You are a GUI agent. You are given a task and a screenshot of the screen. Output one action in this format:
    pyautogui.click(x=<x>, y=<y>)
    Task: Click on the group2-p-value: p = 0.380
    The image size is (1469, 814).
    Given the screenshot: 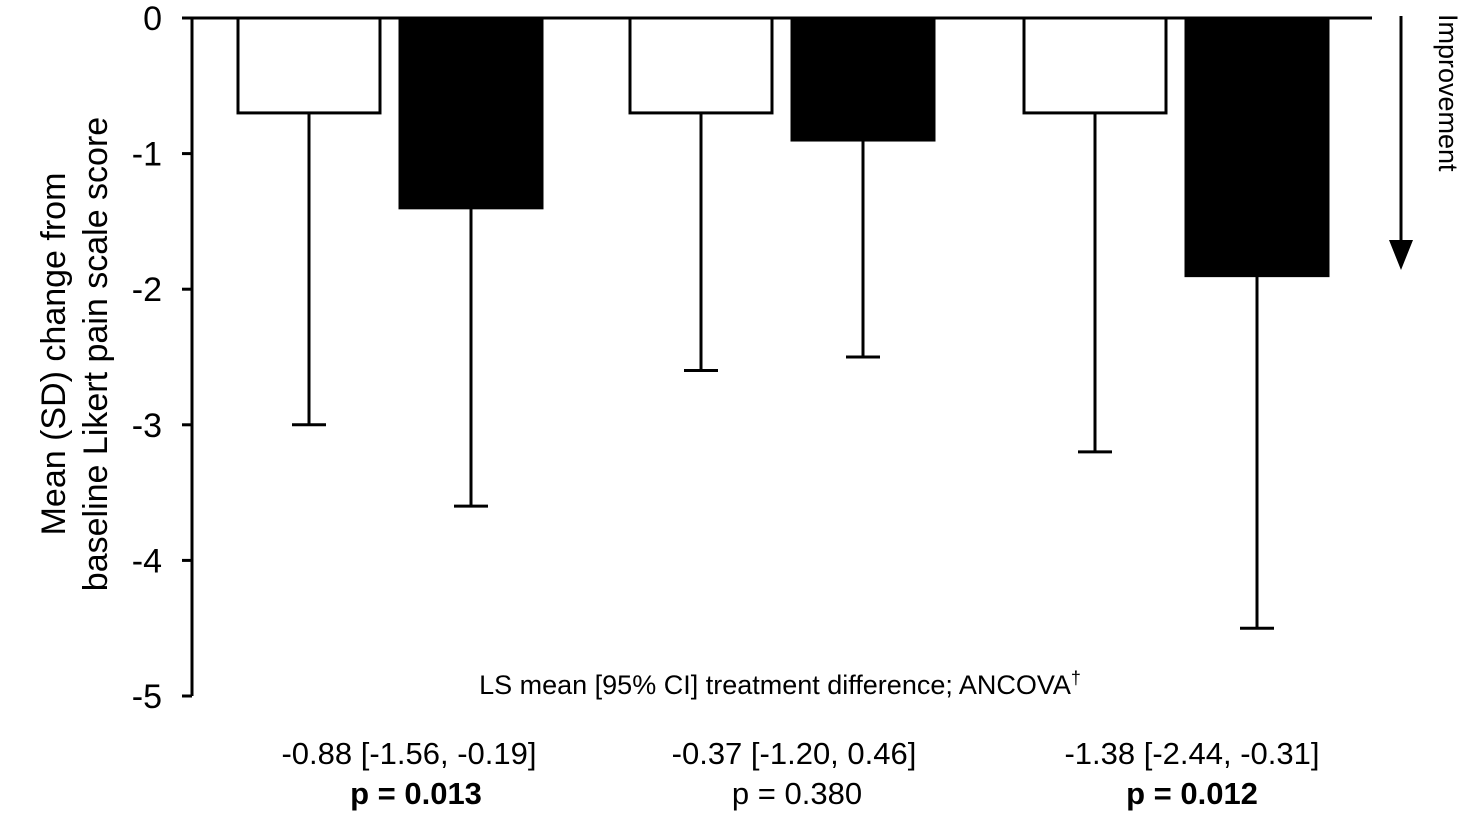 What is the action you would take?
    pyautogui.click(x=797, y=793)
    